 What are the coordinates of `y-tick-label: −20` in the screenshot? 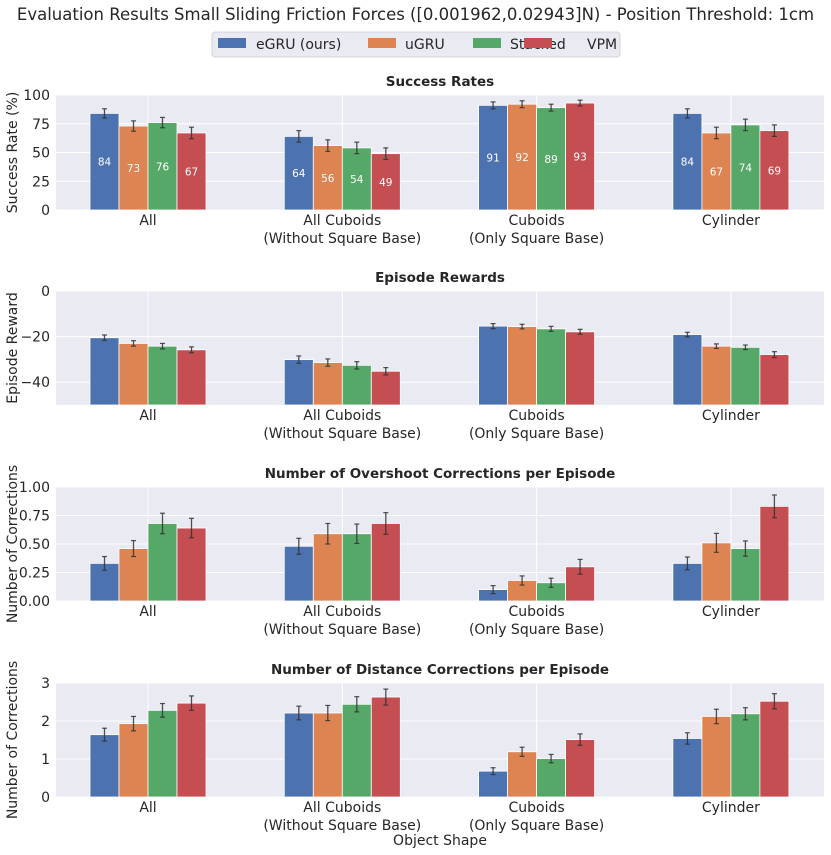 It's located at (35, 338).